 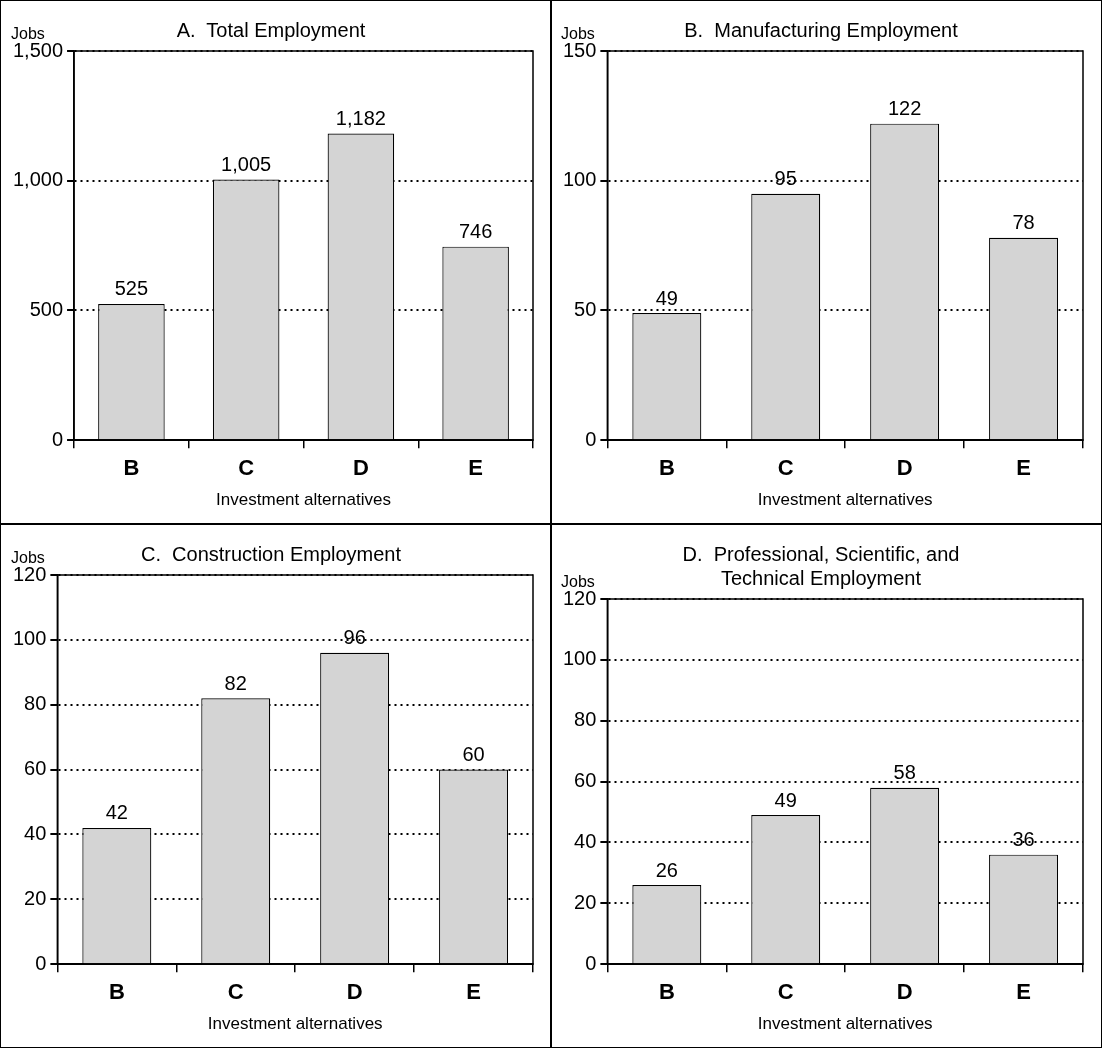 What do you see at coordinates (116, 812) in the screenshot?
I see `data-label: 42` at bounding box center [116, 812].